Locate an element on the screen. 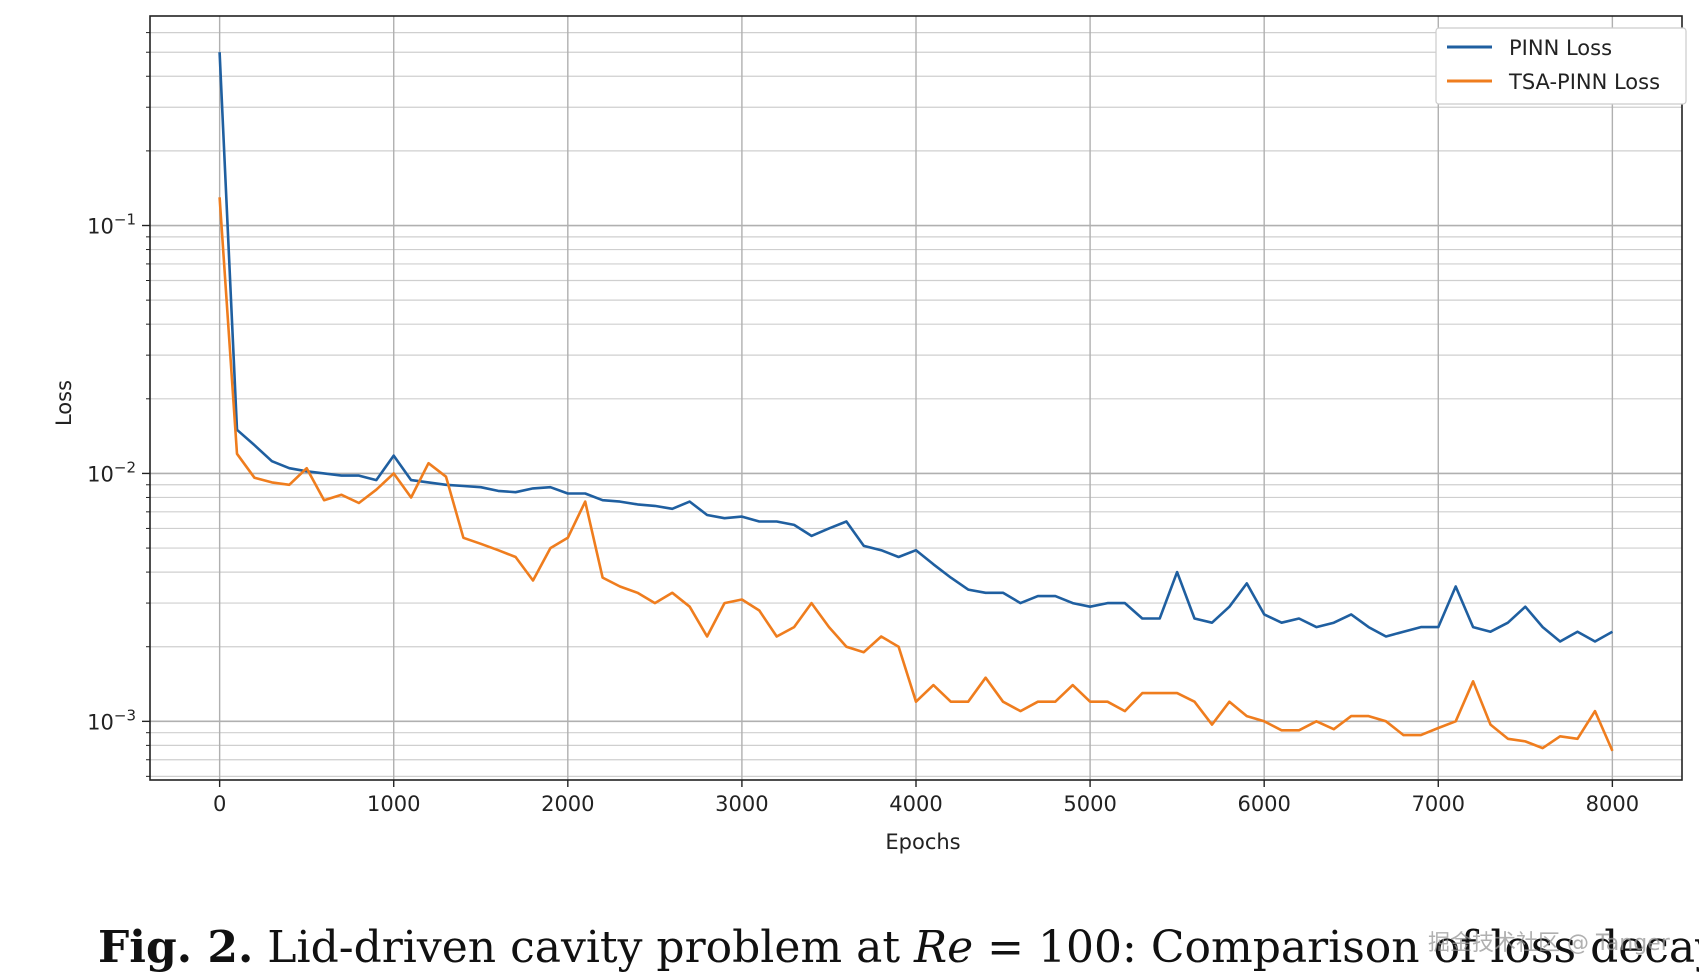 This screenshot has height=975, width=1699. caption-text-before: Lid-driven cavity problem at is located at coordinates (584, 947).